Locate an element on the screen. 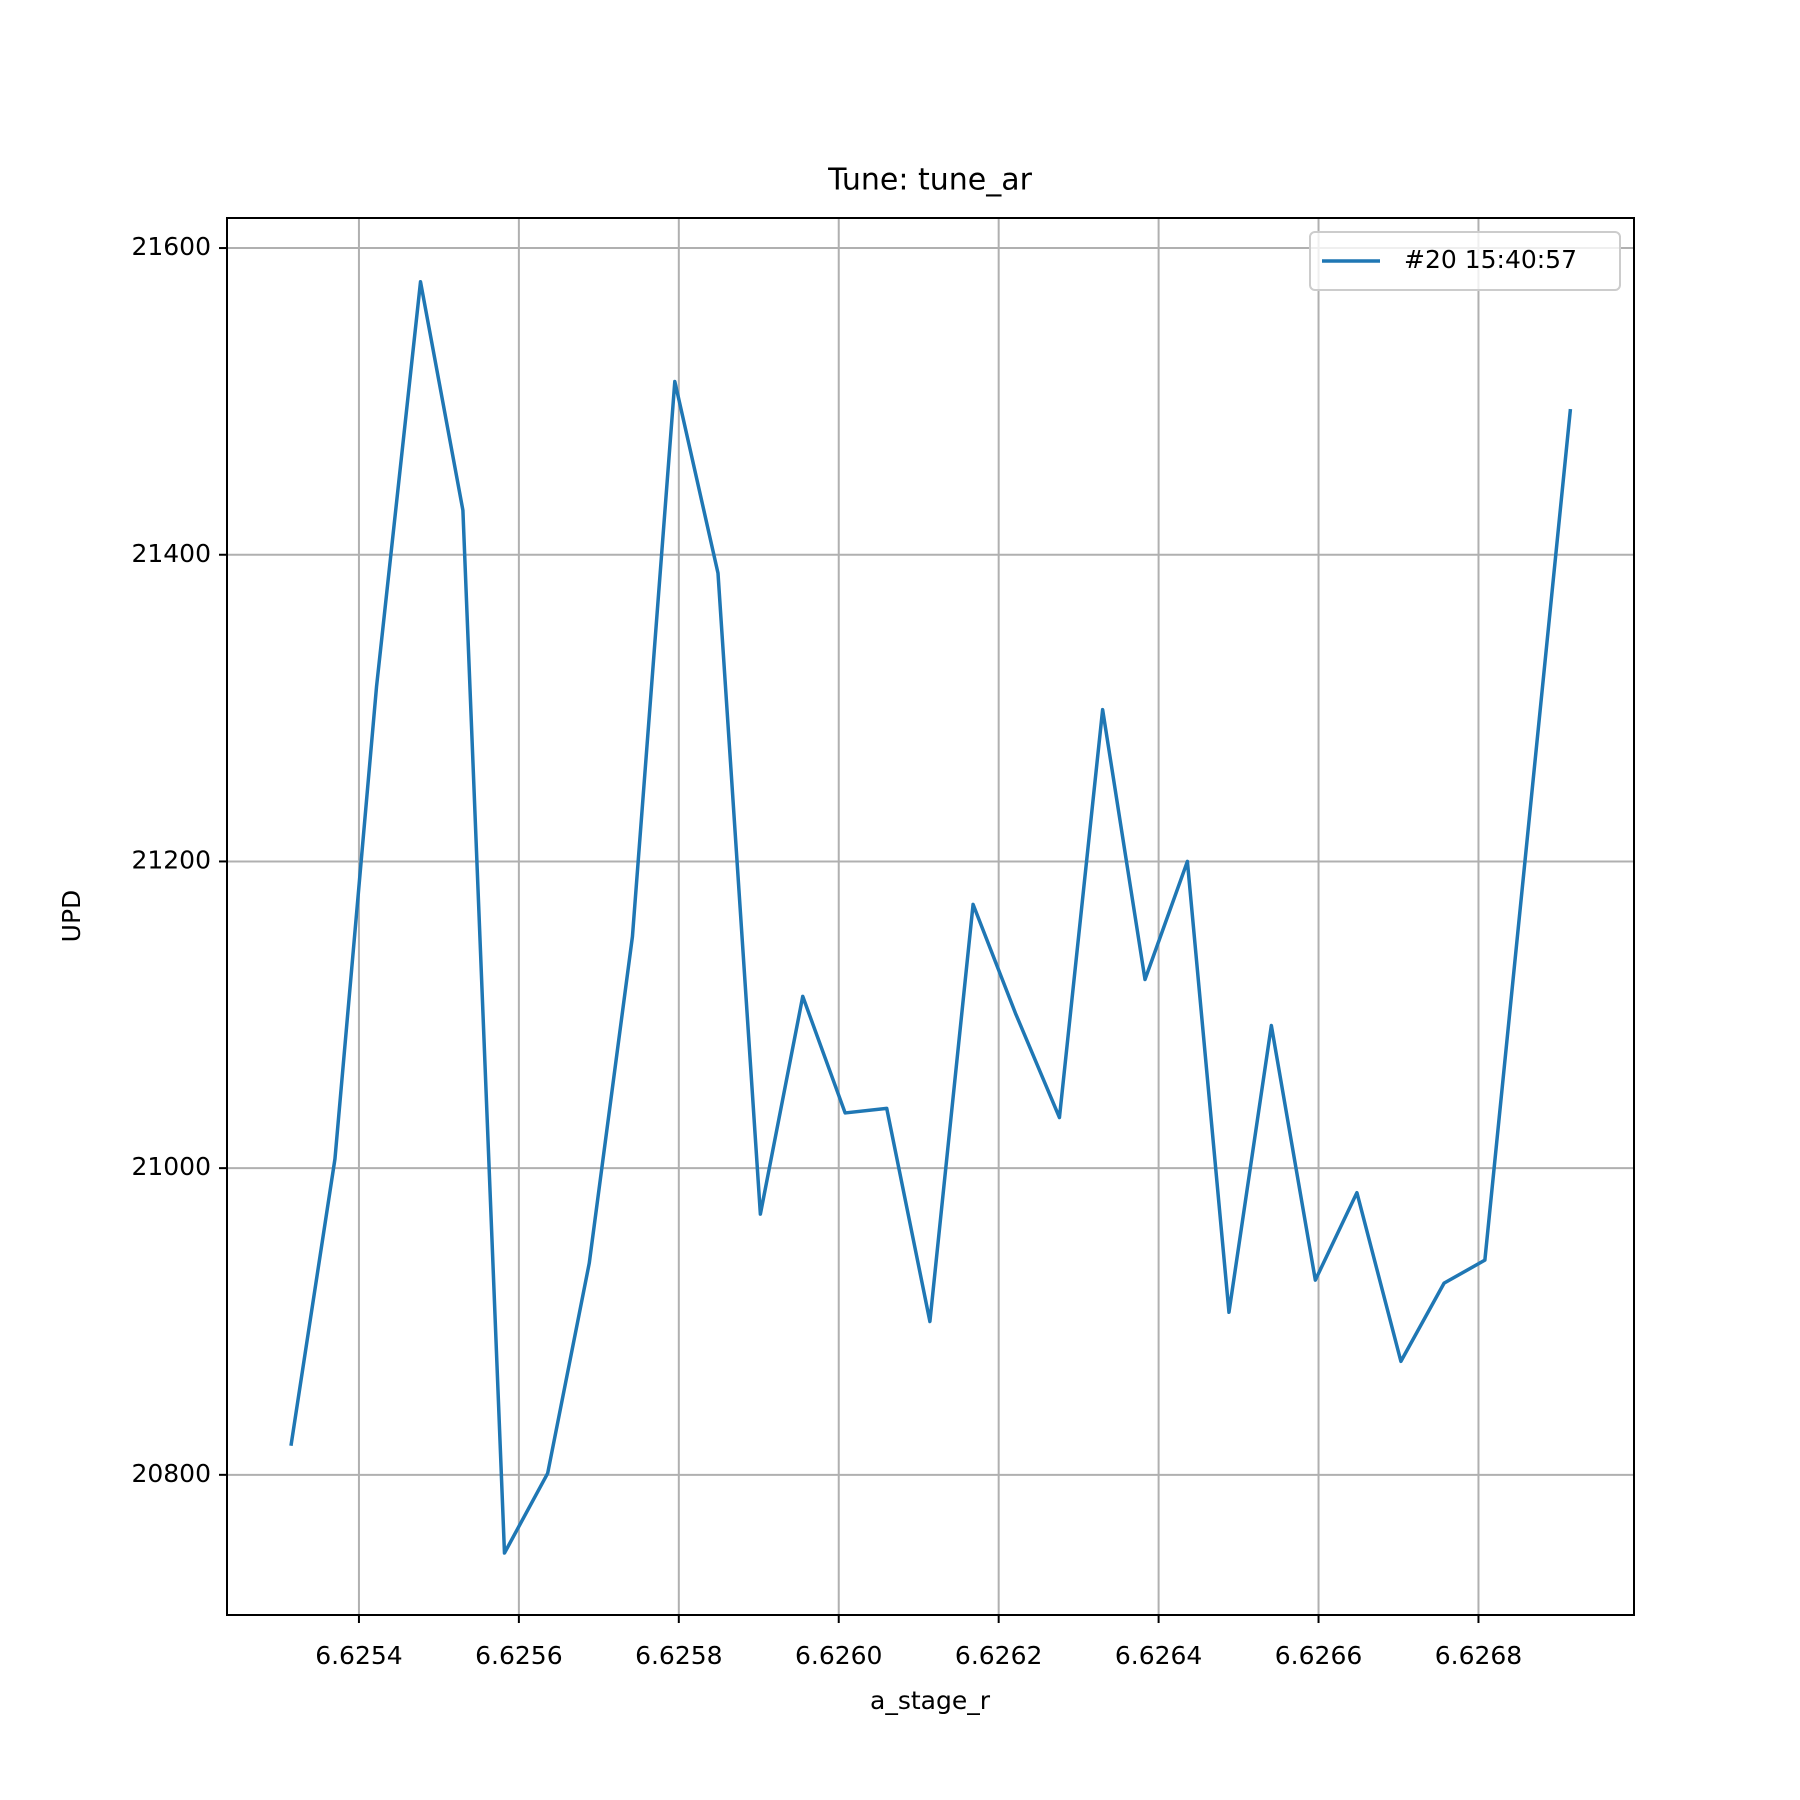 The height and width of the screenshot is (1800, 1800). legend-box is located at coordinates (1465, 261).